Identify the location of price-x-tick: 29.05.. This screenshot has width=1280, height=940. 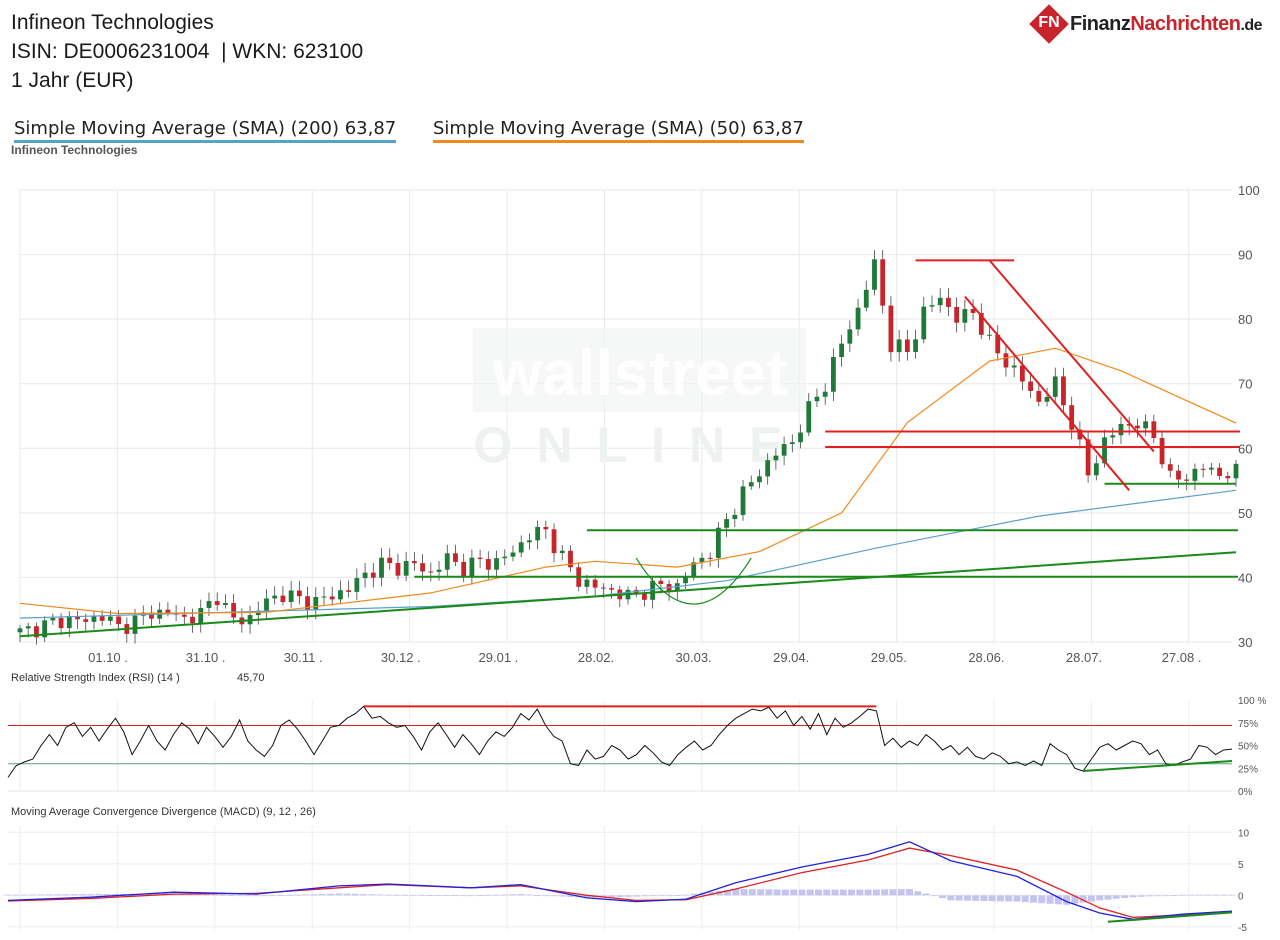
(889, 657).